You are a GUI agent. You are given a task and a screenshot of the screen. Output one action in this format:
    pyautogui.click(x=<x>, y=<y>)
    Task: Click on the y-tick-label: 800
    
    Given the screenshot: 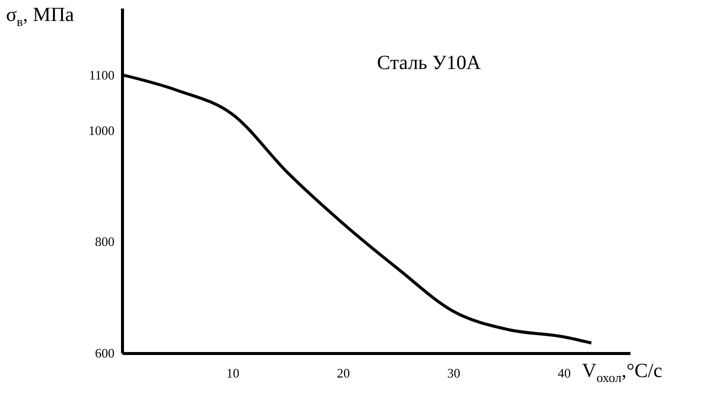 What is the action you would take?
    pyautogui.click(x=104, y=242)
    